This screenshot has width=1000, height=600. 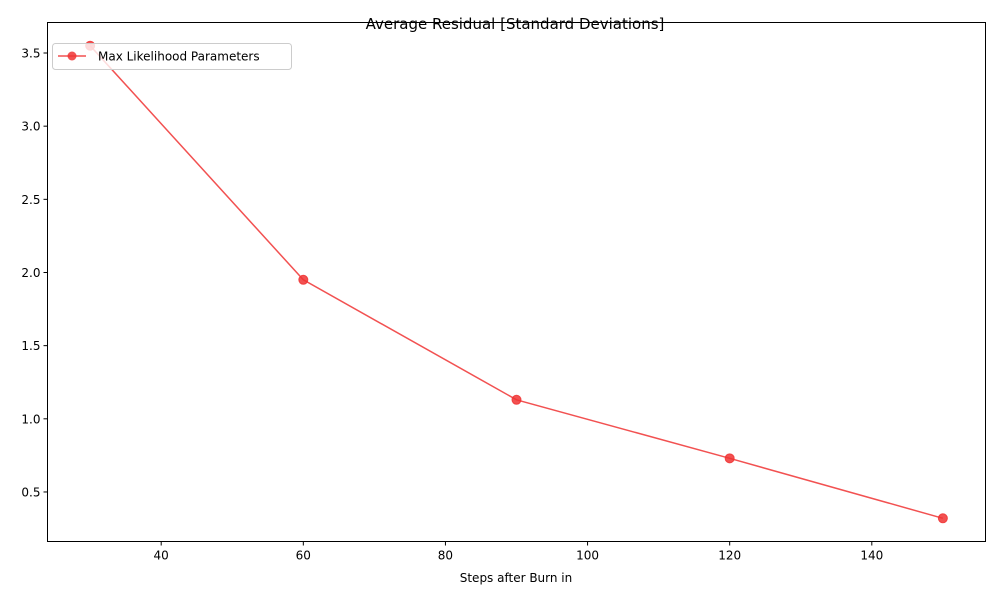 What do you see at coordinates (161, 556) in the screenshot?
I see `x-tick-label: 40` at bounding box center [161, 556].